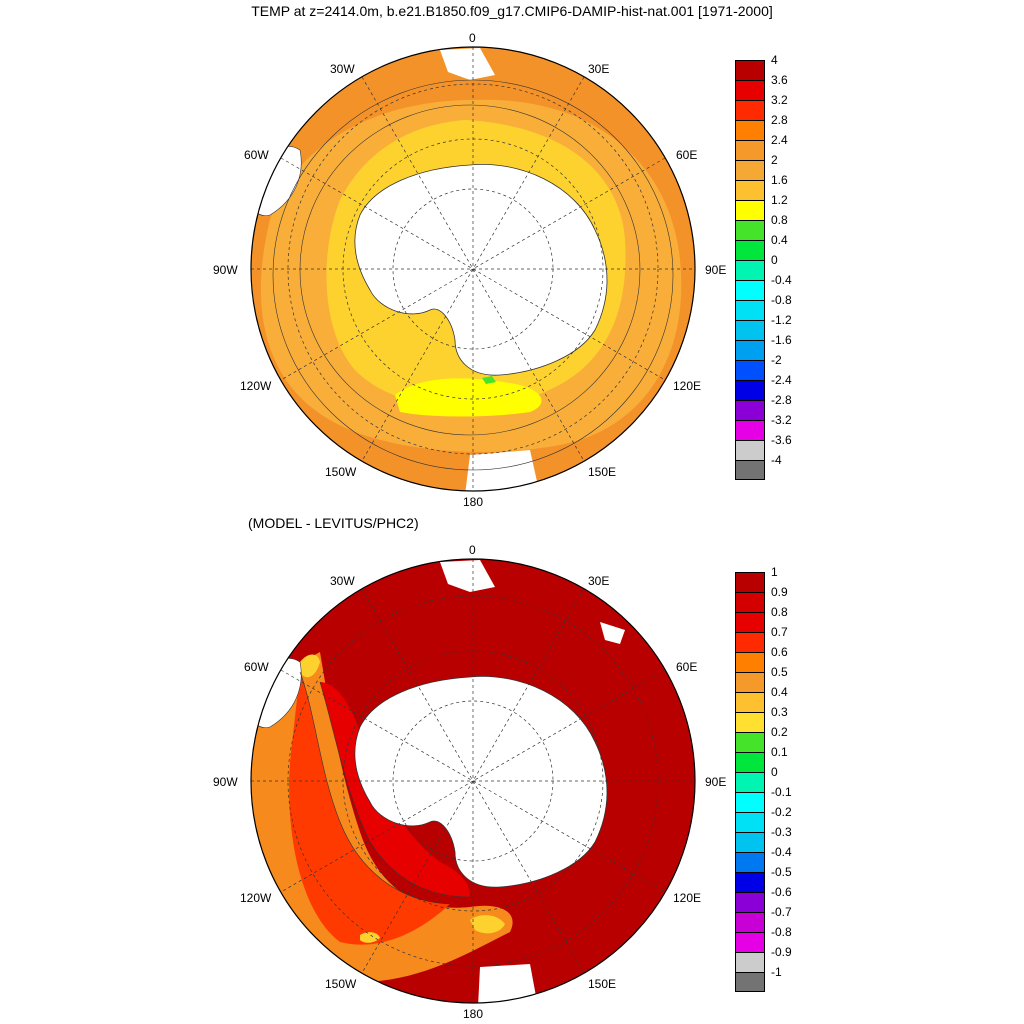 The height and width of the screenshot is (1024, 1024). What do you see at coordinates (781, 420) in the screenshot?
I see `top-colorbar-tick-label: -3.2` at bounding box center [781, 420].